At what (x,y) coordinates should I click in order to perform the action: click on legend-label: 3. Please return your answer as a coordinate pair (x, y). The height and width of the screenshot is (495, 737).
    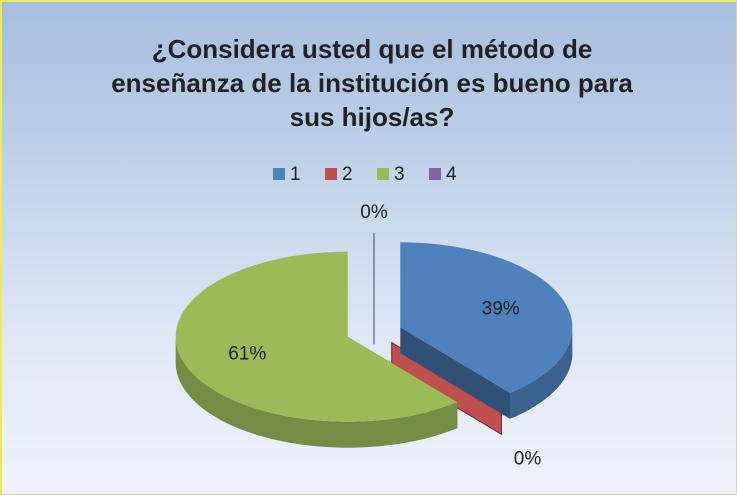
    Looking at the image, I should click on (399, 174).